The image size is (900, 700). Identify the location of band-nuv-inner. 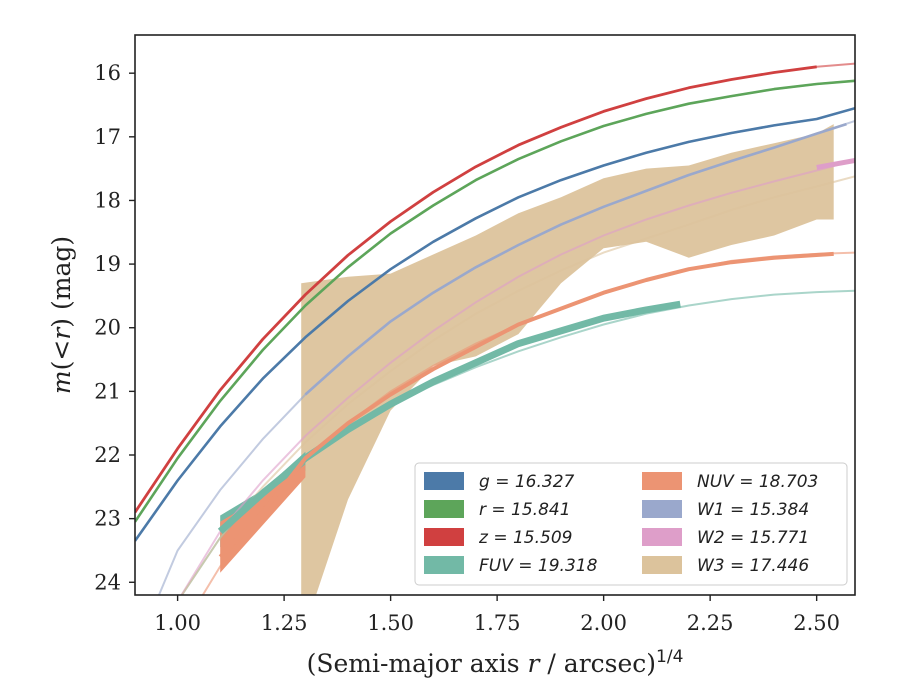
(263, 518).